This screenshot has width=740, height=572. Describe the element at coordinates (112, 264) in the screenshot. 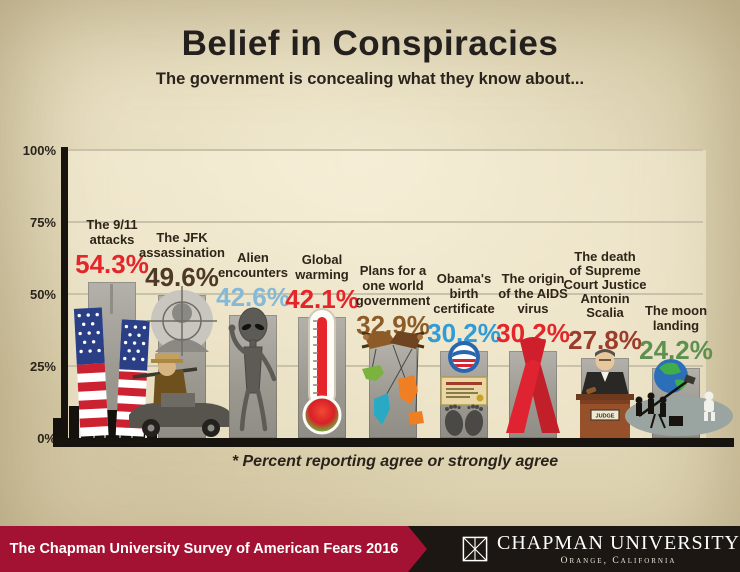

I see `bar-value: 54.3%` at that location.